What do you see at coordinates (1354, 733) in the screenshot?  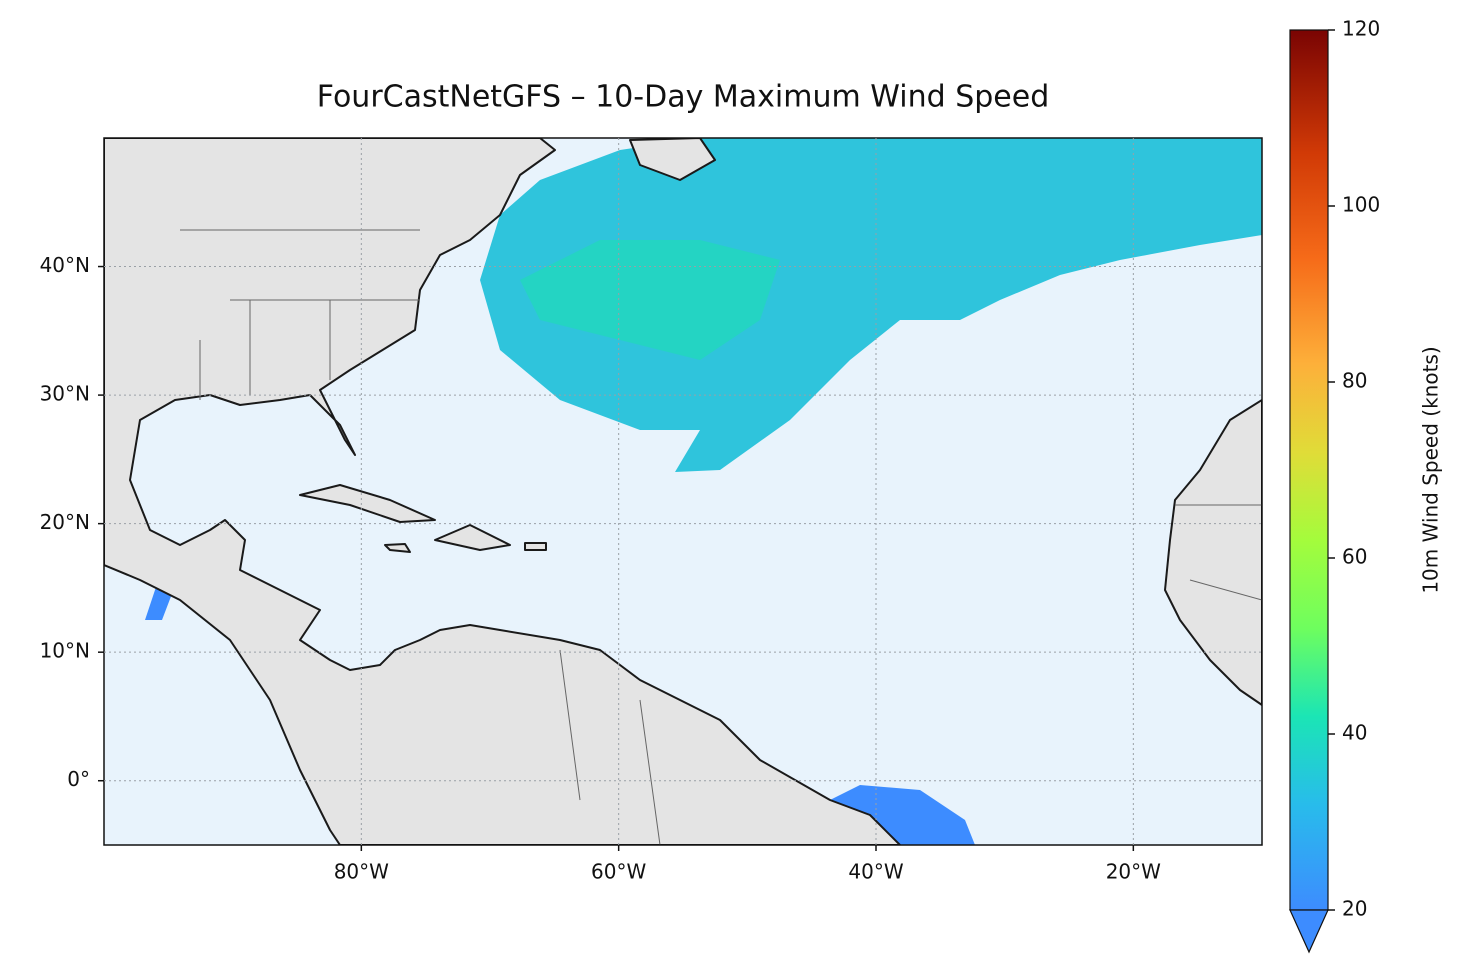 I see `colorbar-tick-label: 40` at bounding box center [1354, 733].